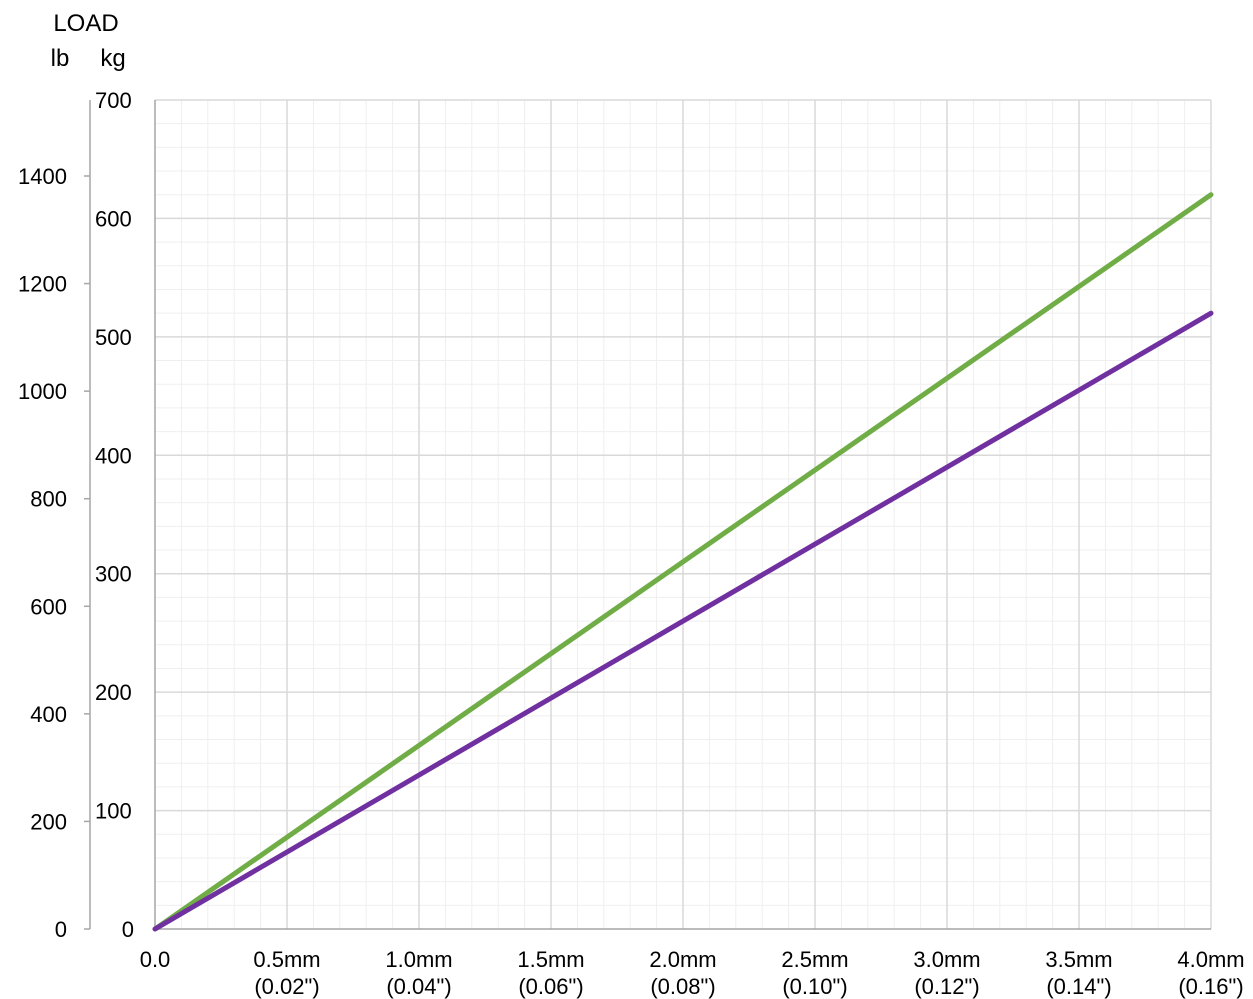 Image resolution: width=1253 pixels, height=999 pixels. I want to click on x-tick-label: 4.0mm, so click(1210, 959).